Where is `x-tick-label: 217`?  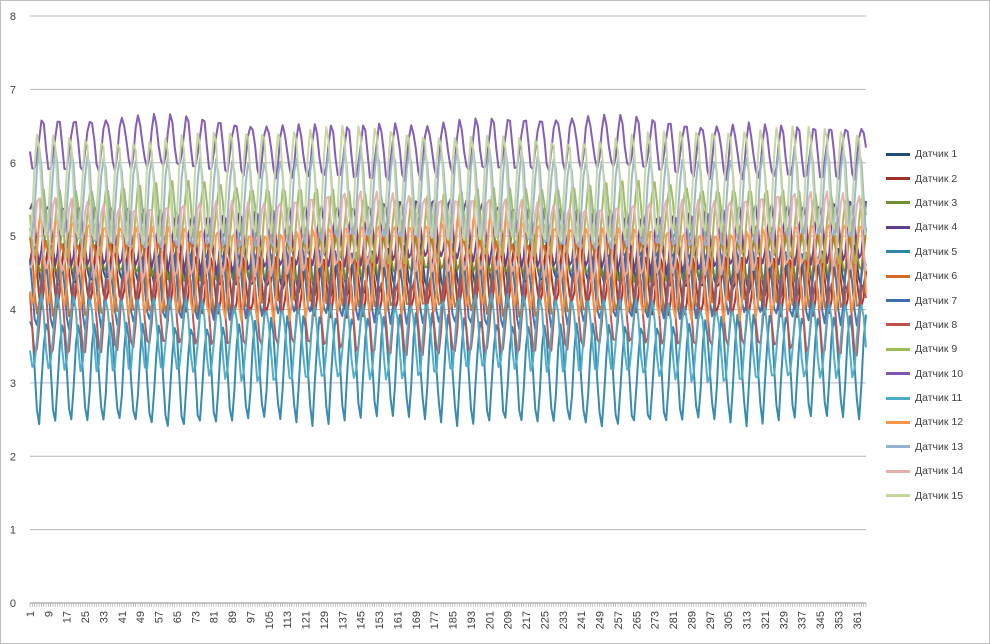
x-tick-label: 217 is located at coordinates (527, 620).